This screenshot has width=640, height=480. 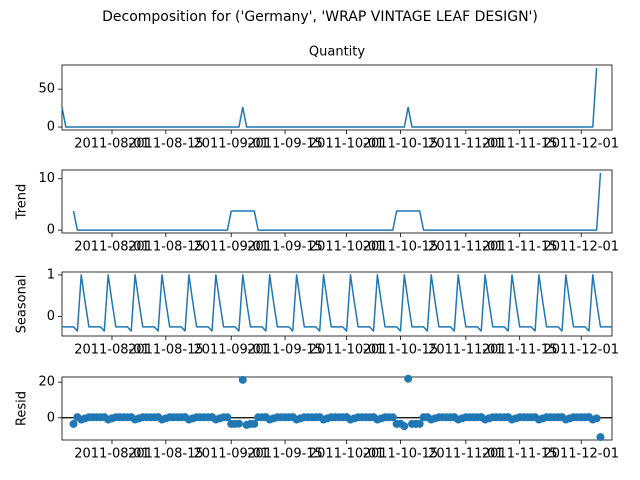 What do you see at coordinates (22, 408) in the screenshot?
I see `y-axis-label: Resid` at bounding box center [22, 408].